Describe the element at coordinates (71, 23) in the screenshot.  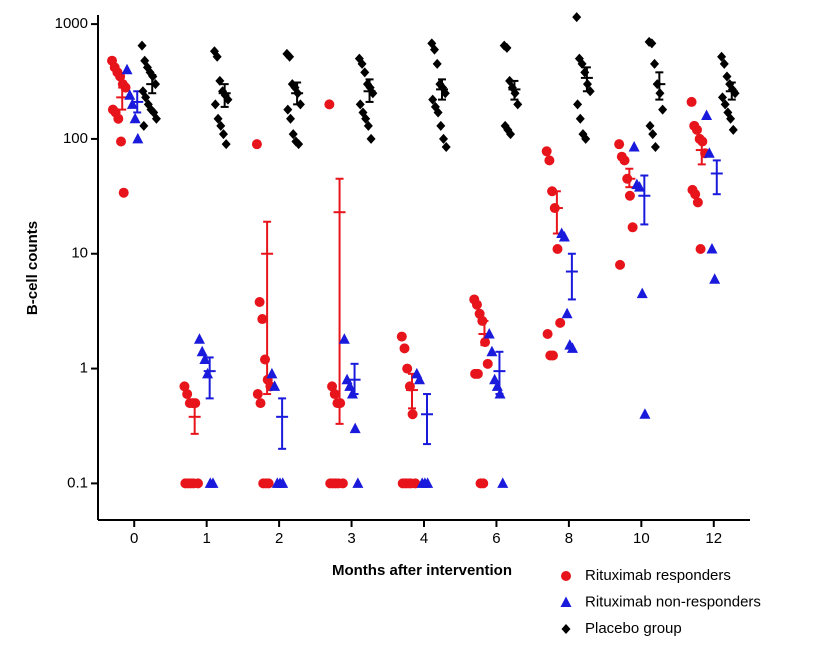
I see `y-tick-label: 1000` at that location.